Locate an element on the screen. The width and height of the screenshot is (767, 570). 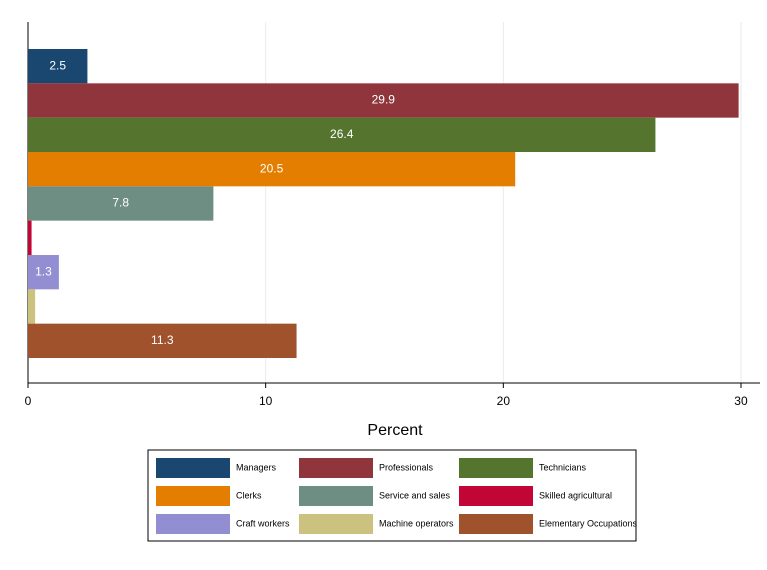
legend-label: Technicians is located at coordinates (563, 467).